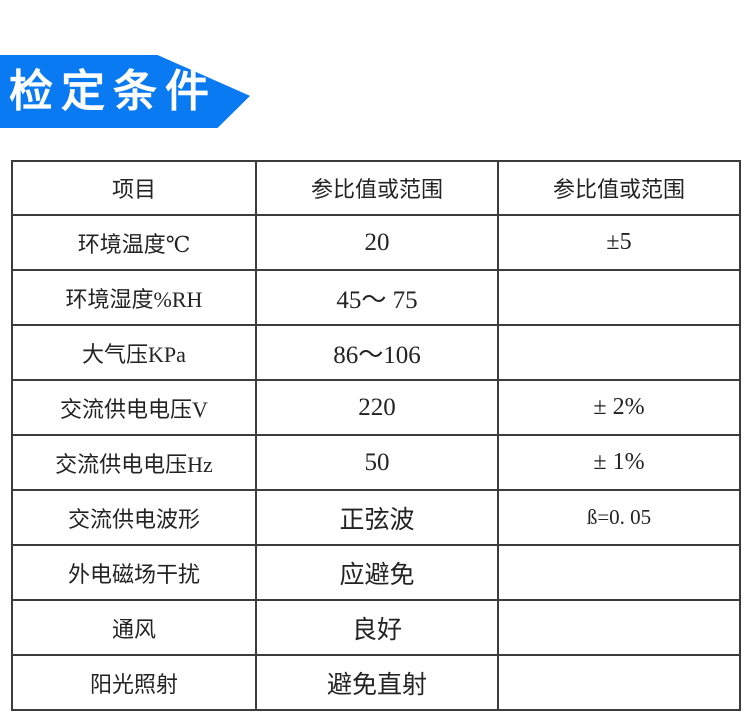 The image size is (750, 725). I want to click on value-cell: 45～ 75, so click(377, 297).